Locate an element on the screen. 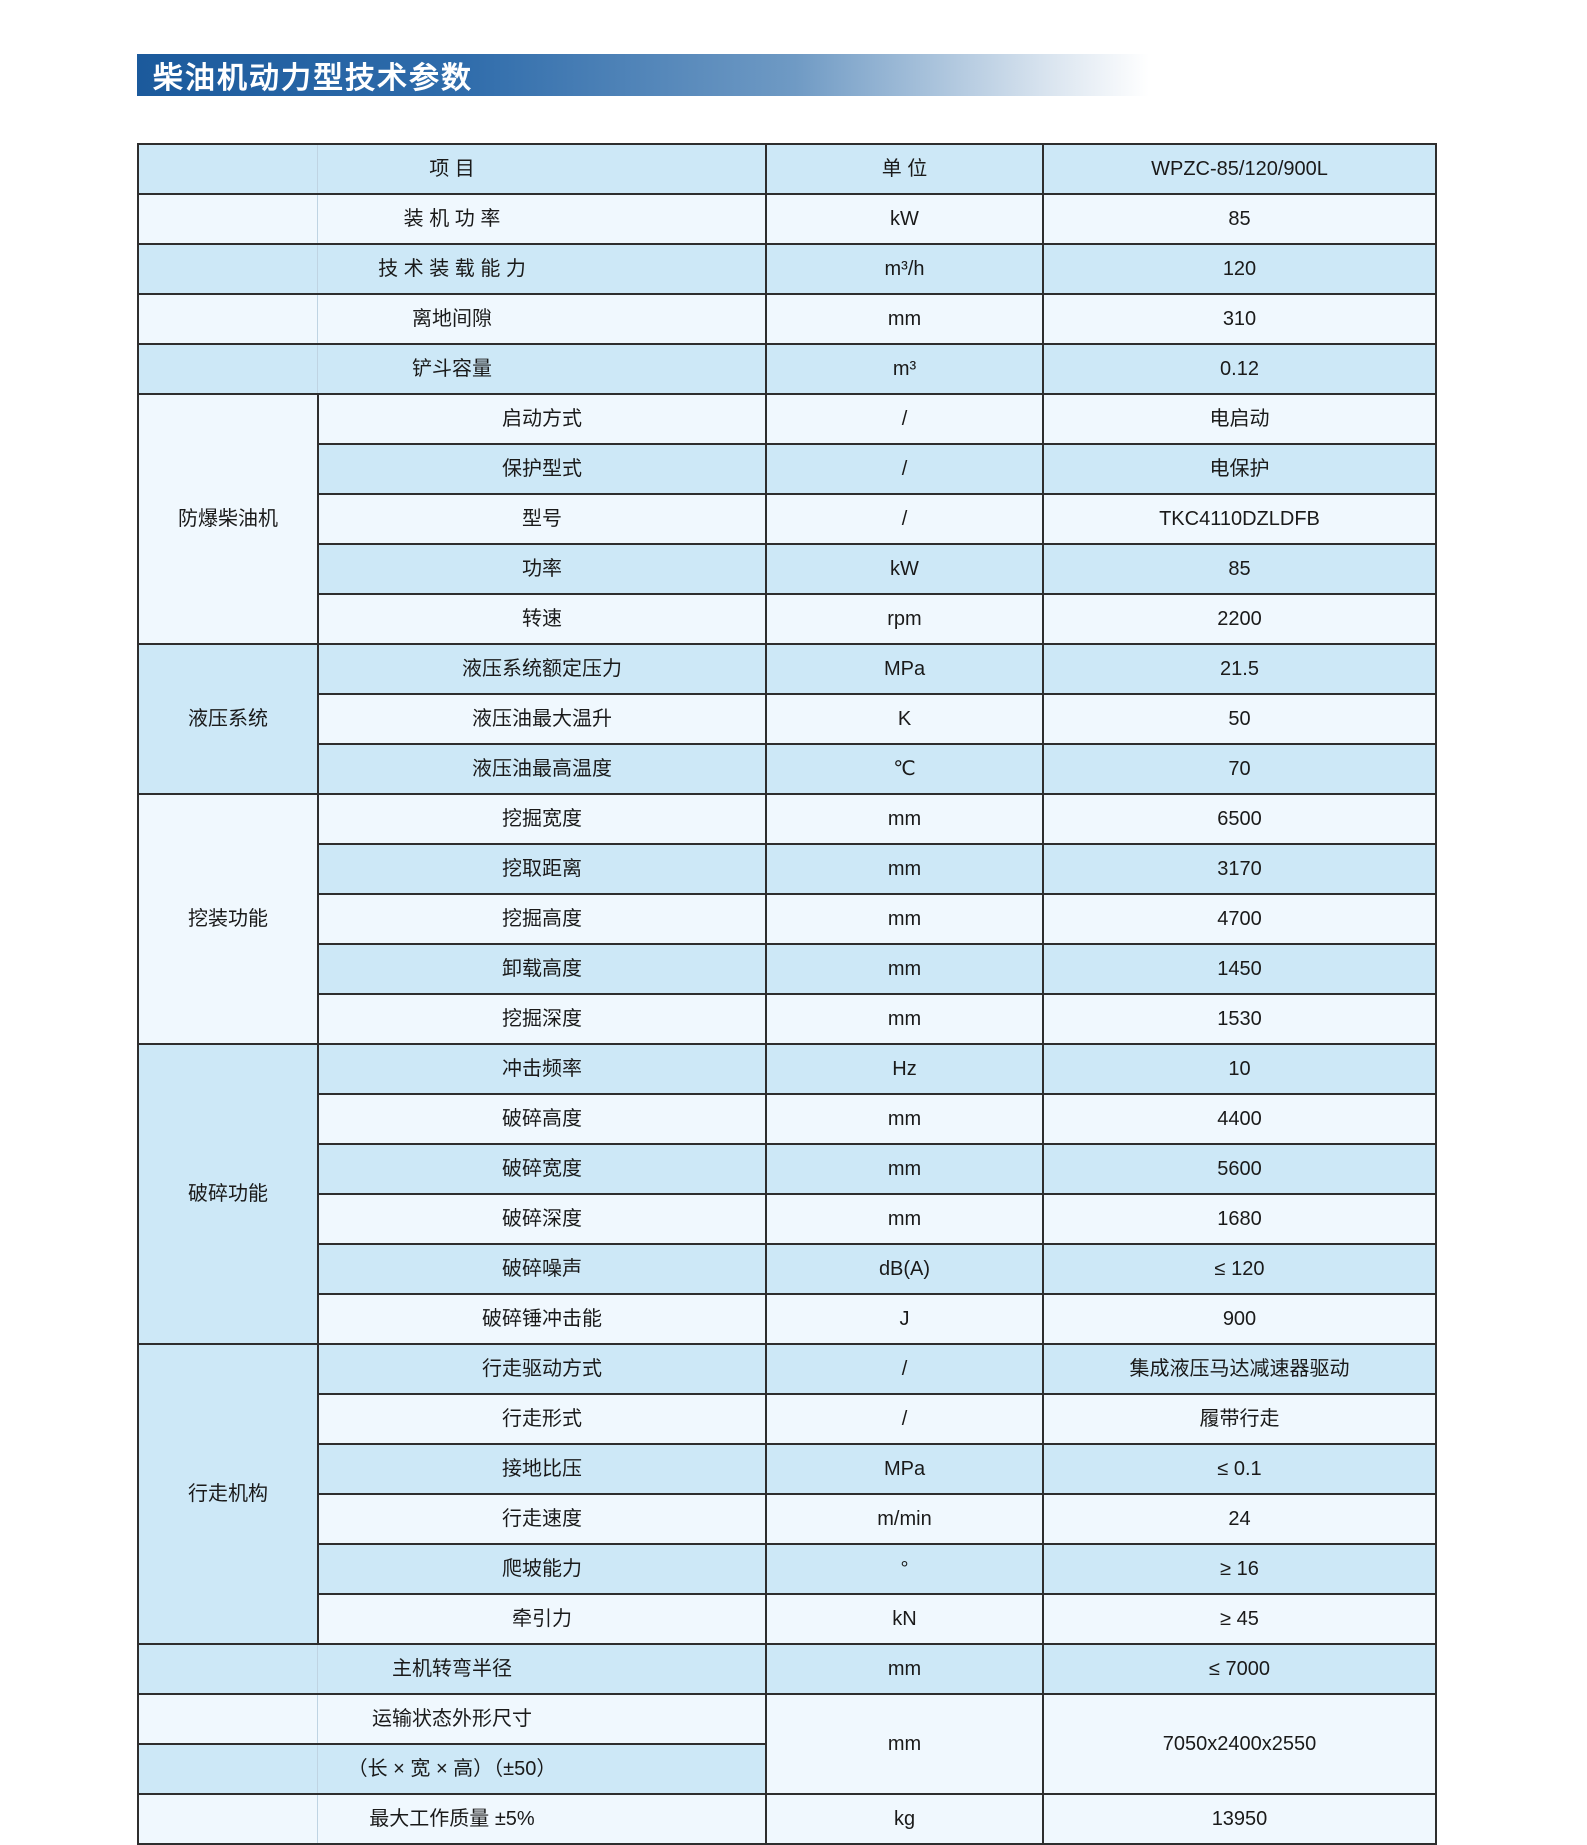 This screenshot has height=1845, width=1587. value-cell: 900 is located at coordinates (1239, 1319).